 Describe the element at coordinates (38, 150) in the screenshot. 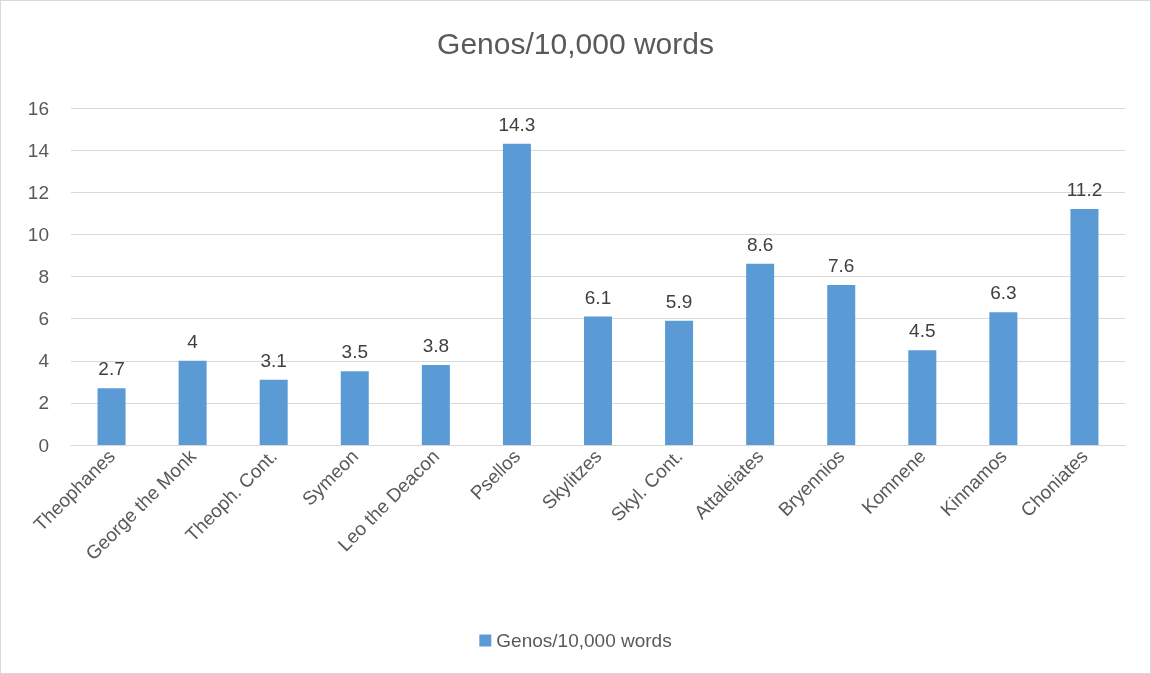

I see `y-tick-label: 14` at that location.